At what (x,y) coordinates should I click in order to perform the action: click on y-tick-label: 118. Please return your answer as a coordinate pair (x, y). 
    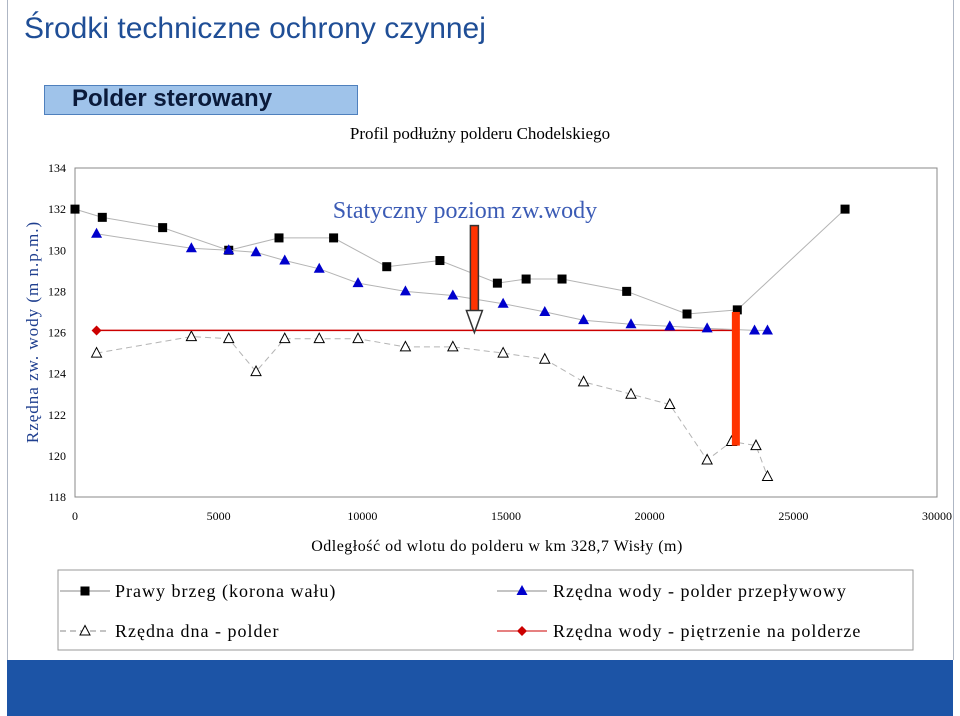
    Looking at the image, I should click on (57, 497).